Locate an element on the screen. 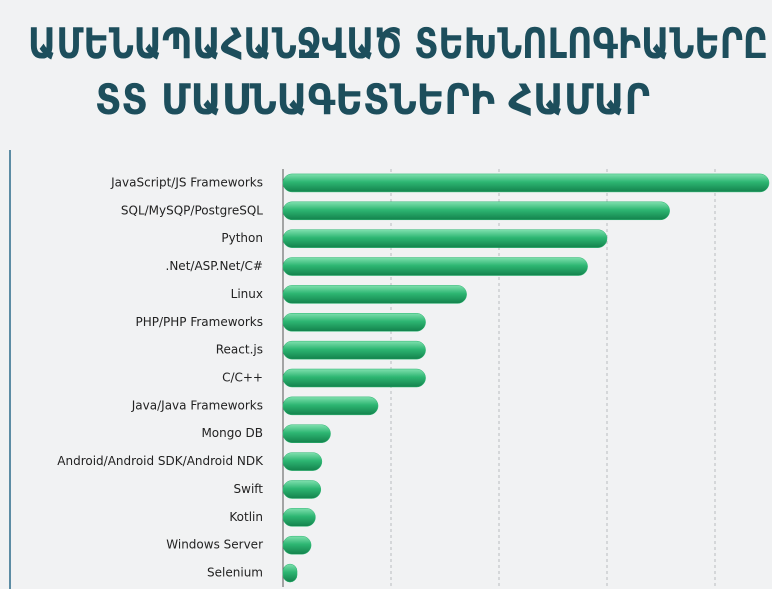 The height and width of the screenshot is (589, 772). y-tick-label: Swift is located at coordinates (249, 489).